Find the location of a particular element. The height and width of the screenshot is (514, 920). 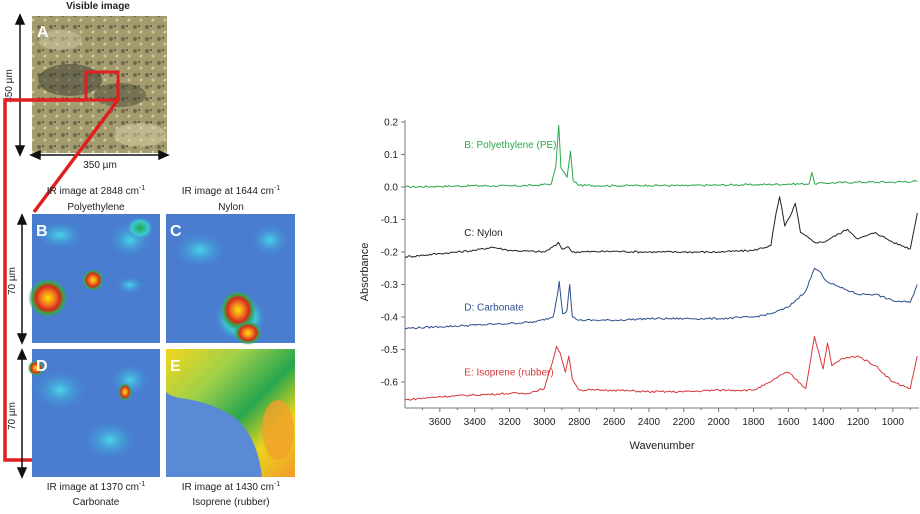

map-d-caption-line2: Carbonate is located at coordinates (96, 502).